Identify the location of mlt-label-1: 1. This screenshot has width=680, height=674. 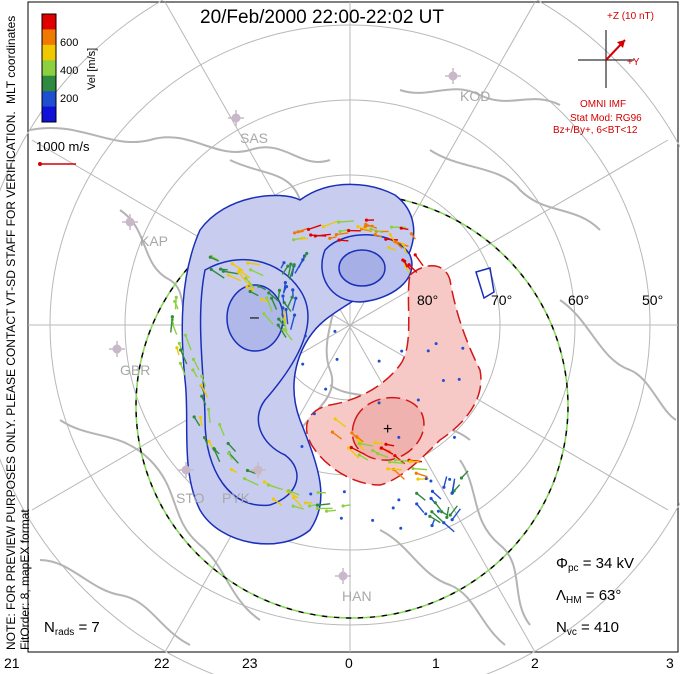
(436, 663).